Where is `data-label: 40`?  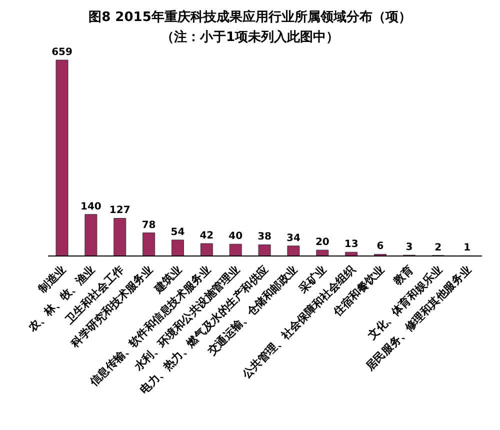 data-label: 40 is located at coordinates (235, 236).